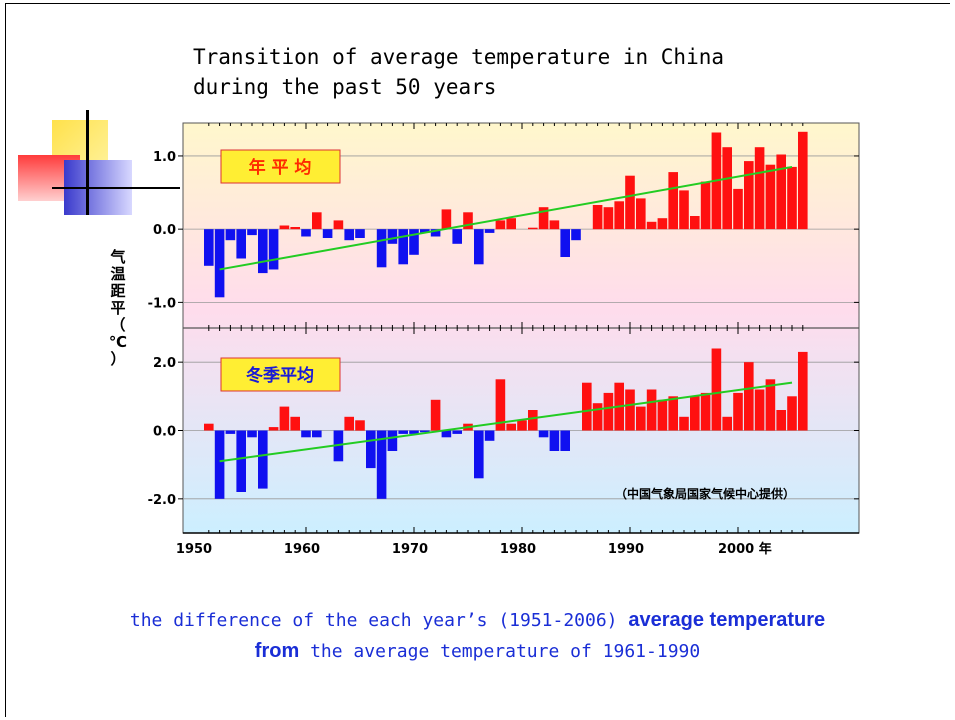 The image size is (955, 720). I want to click on panel-label-winter: 冬季平均, so click(280, 374).